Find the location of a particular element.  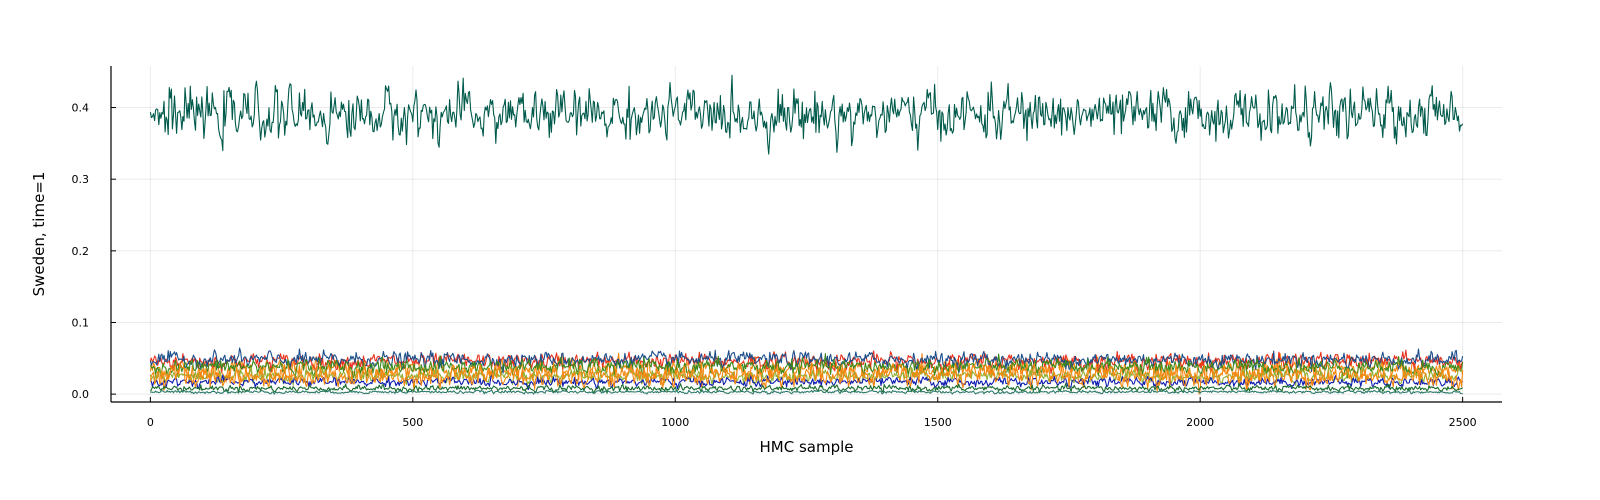

x-tick-label: 1500 is located at coordinates (938, 422).